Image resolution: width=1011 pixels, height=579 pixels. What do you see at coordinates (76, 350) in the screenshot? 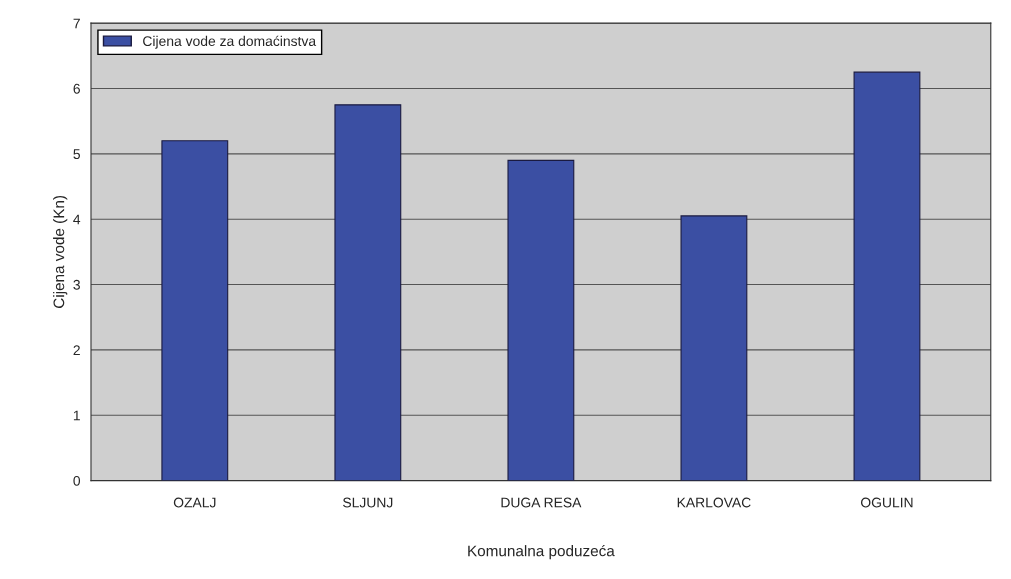
I see `y-tick-label: 2` at bounding box center [76, 350].